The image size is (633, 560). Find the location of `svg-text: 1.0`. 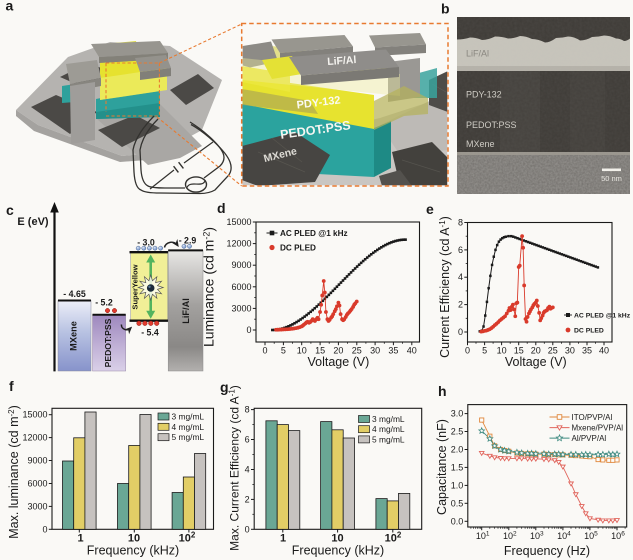

svg-text: 1.0 is located at coordinates (457, 485).